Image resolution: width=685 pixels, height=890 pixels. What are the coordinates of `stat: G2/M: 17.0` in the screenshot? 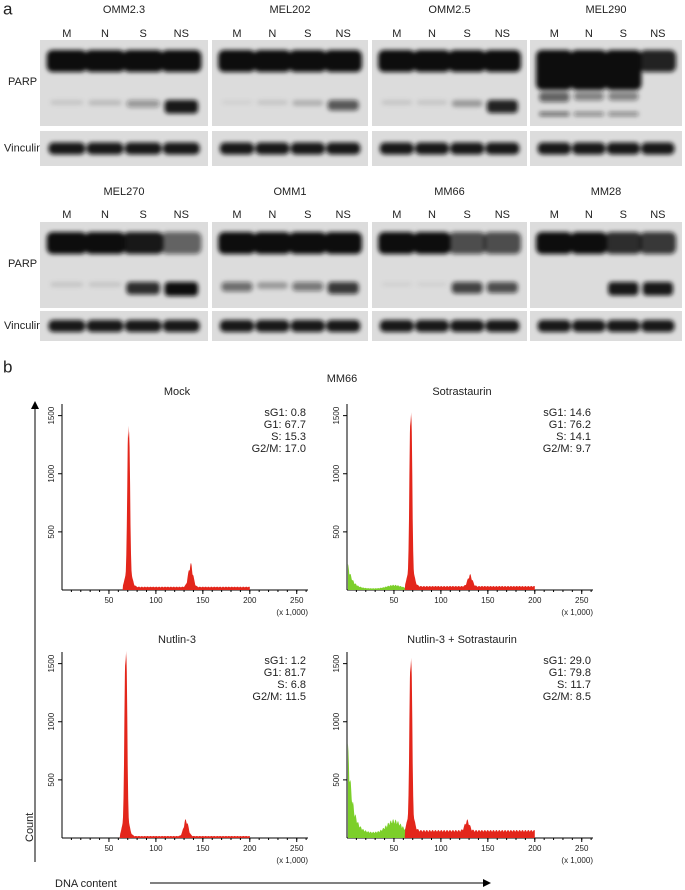 It's located at (279, 449).